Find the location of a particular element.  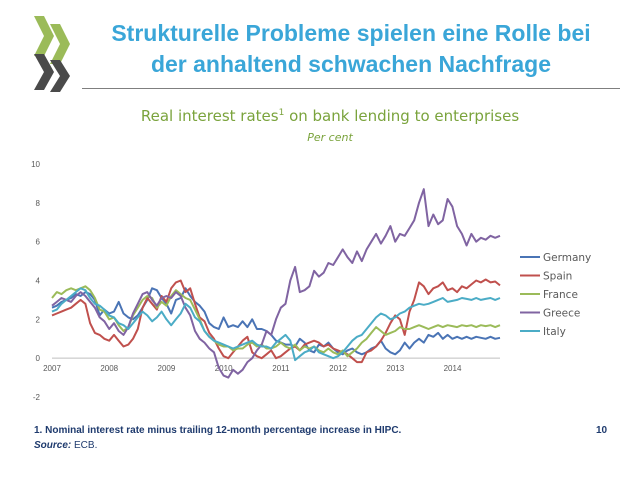

oecd-logo is located at coordinates (54, 53).